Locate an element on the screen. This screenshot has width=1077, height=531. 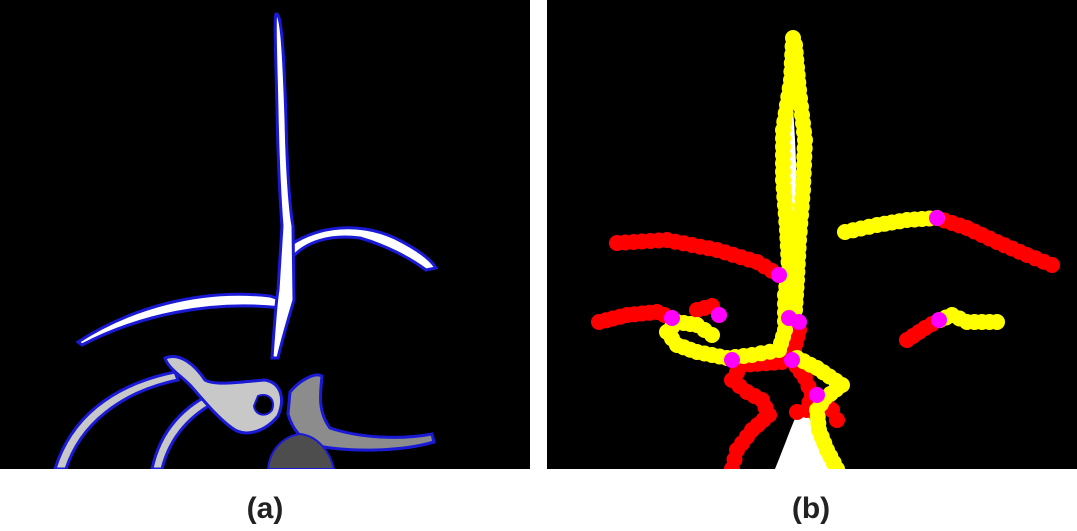
center-cluster-left is located at coordinates (223, 395).